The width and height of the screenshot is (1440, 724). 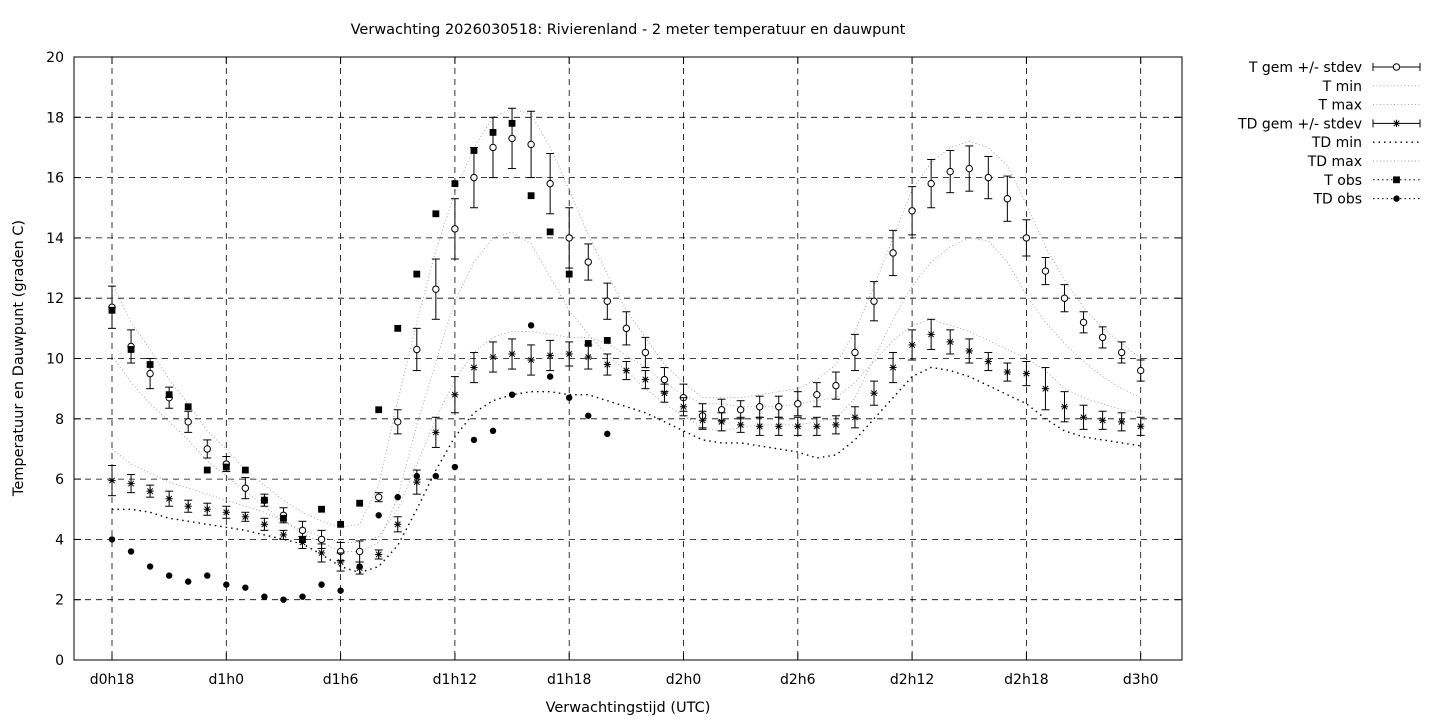 What do you see at coordinates (341, 680) in the screenshot?
I see `x-tick-label: d1h6` at bounding box center [341, 680].